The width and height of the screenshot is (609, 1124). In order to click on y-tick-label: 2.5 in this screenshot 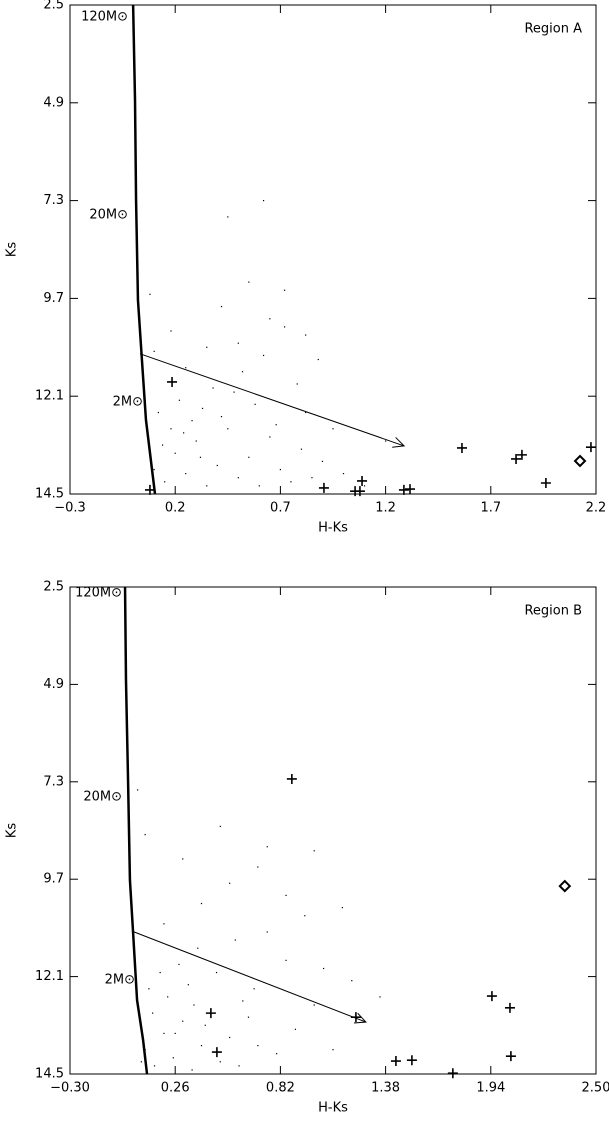, I will do `click(53, 587)`.